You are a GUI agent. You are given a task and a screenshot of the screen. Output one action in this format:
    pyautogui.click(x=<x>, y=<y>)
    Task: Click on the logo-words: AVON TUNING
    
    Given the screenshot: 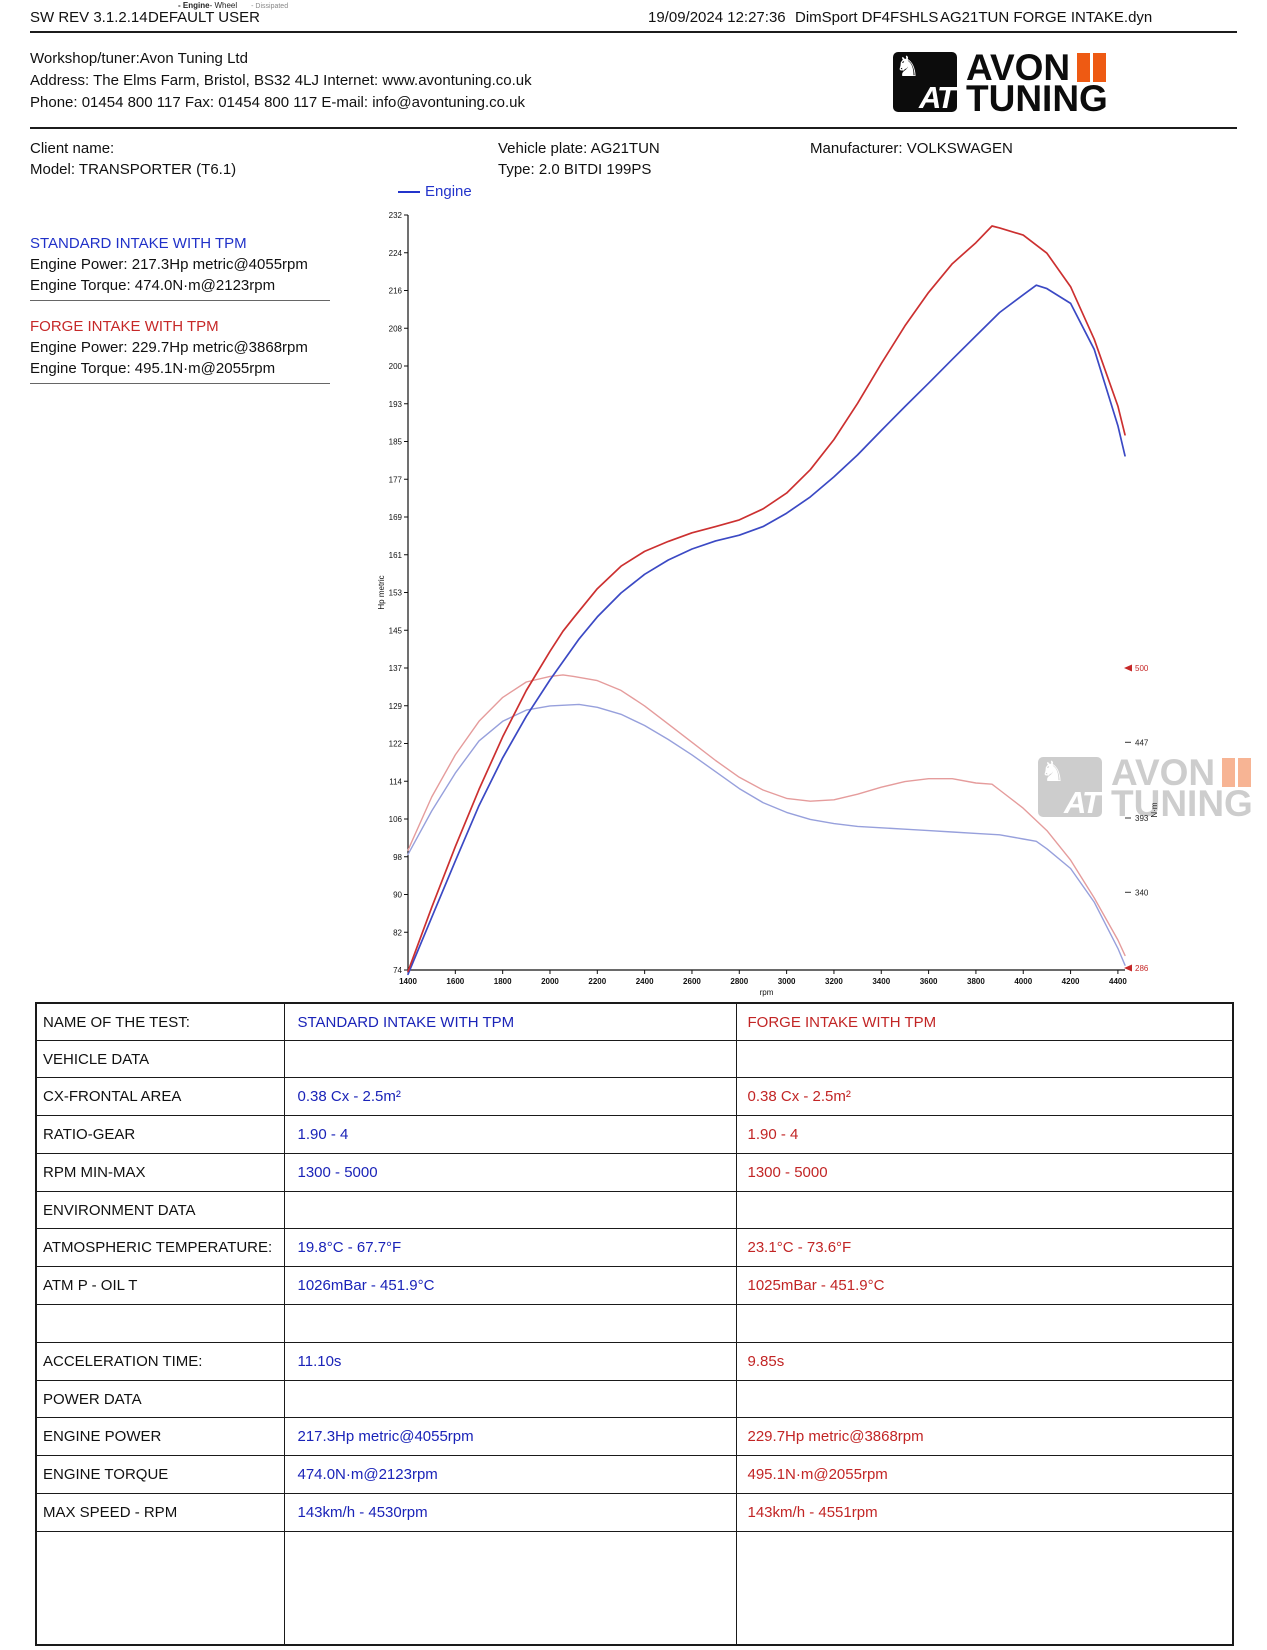 What is the action you would take?
    pyautogui.click(x=1037, y=84)
    